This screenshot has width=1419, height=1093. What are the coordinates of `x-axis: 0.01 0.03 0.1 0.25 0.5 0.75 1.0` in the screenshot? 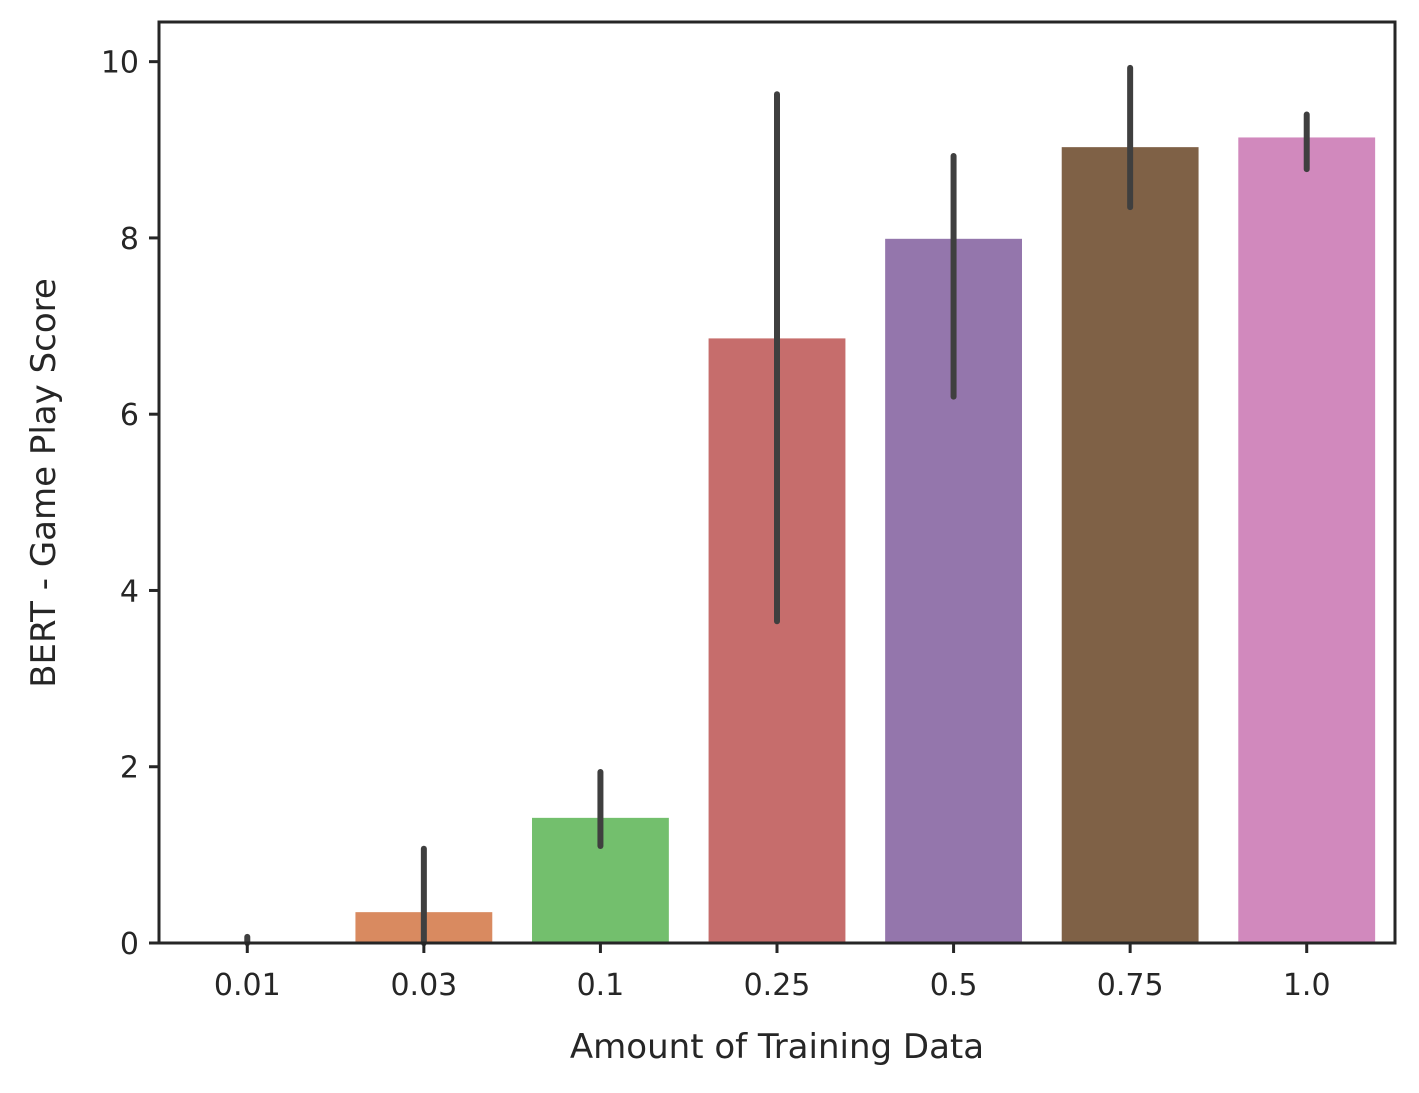 It's located at (772, 973).